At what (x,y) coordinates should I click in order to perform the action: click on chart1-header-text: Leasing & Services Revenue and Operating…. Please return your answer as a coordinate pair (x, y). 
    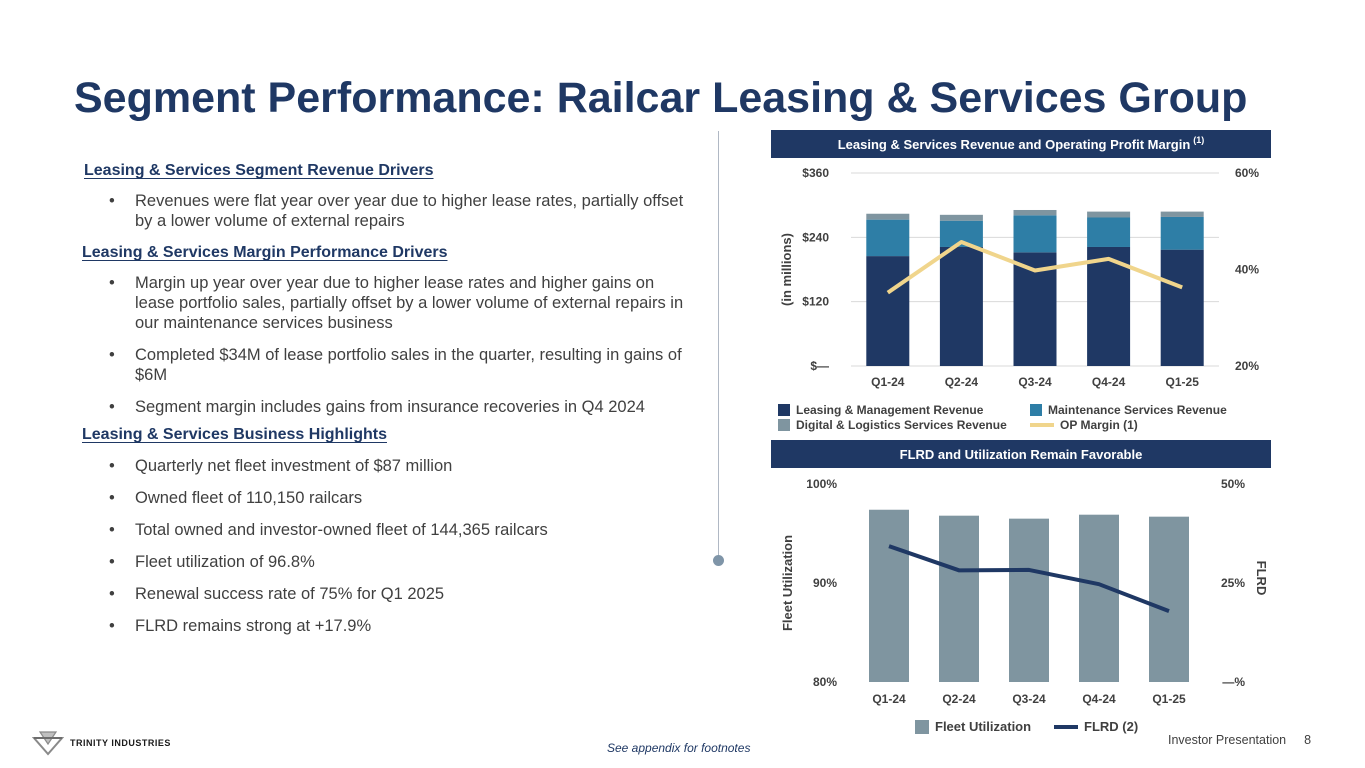
    Looking at the image, I should click on (1014, 144).